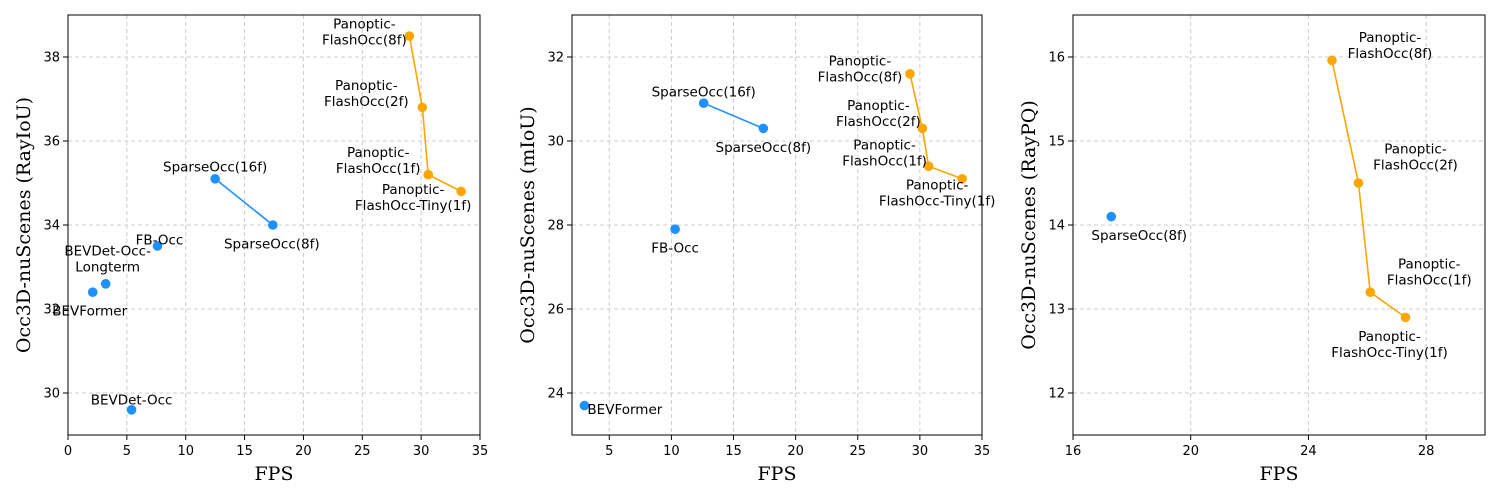 The image size is (1500, 500). What do you see at coordinates (132, 400) in the screenshot?
I see `point-label: BEVDet-Occ` at bounding box center [132, 400].